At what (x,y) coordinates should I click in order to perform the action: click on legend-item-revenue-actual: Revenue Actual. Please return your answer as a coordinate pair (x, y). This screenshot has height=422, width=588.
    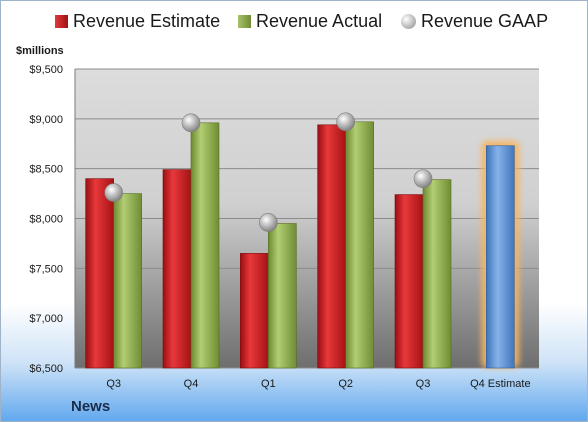
    Looking at the image, I should click on (310, 21).